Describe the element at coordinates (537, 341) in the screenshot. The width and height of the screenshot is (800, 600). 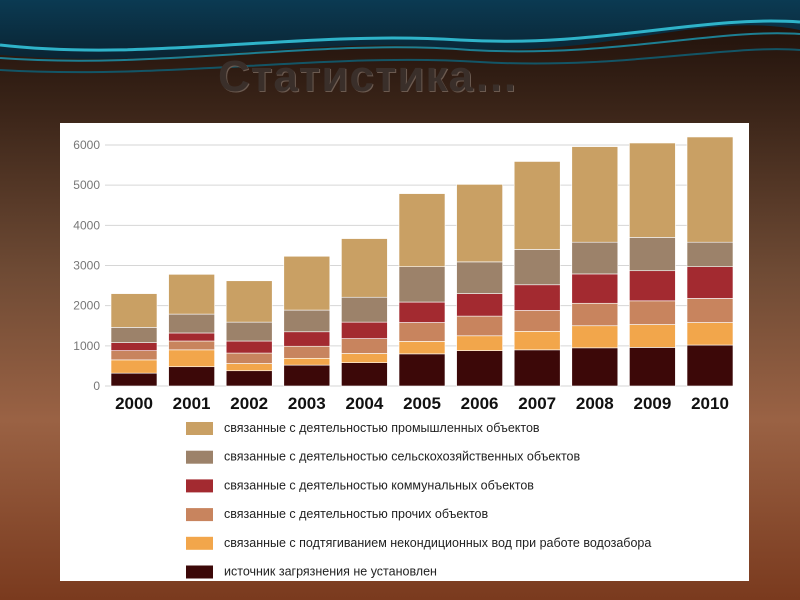
I see `bar-segment-water_intake-2007` at that location.